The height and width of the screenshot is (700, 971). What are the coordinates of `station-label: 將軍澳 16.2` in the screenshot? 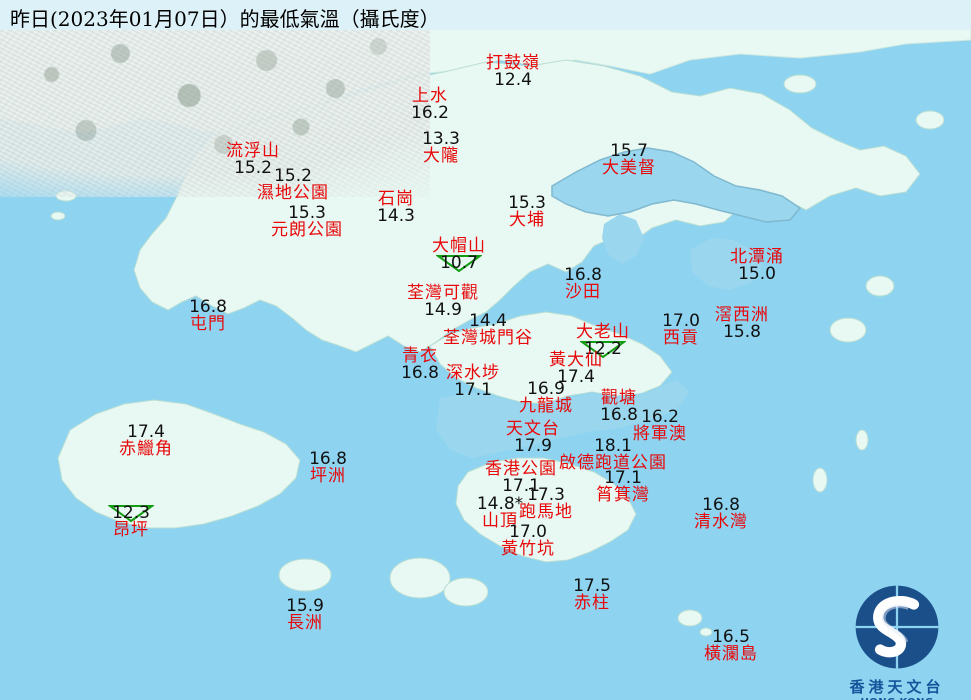 It's located at (660, 426).